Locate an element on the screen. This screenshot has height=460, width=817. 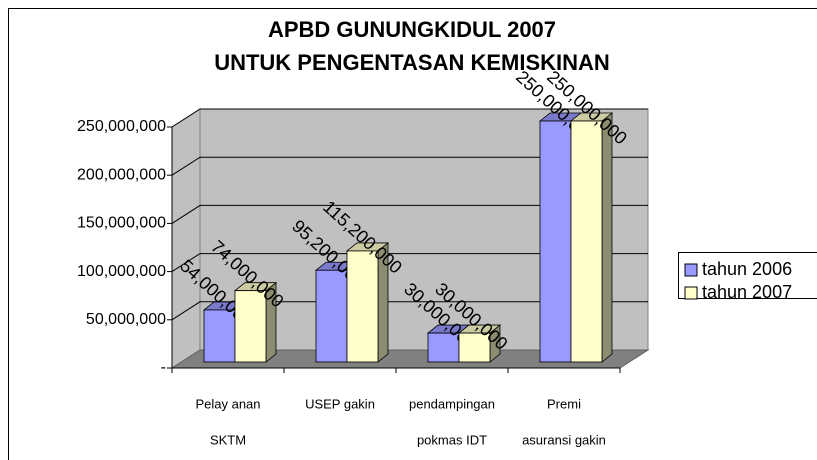
y-tick-label: 200,000,000 is located at coordinates (121, 174).